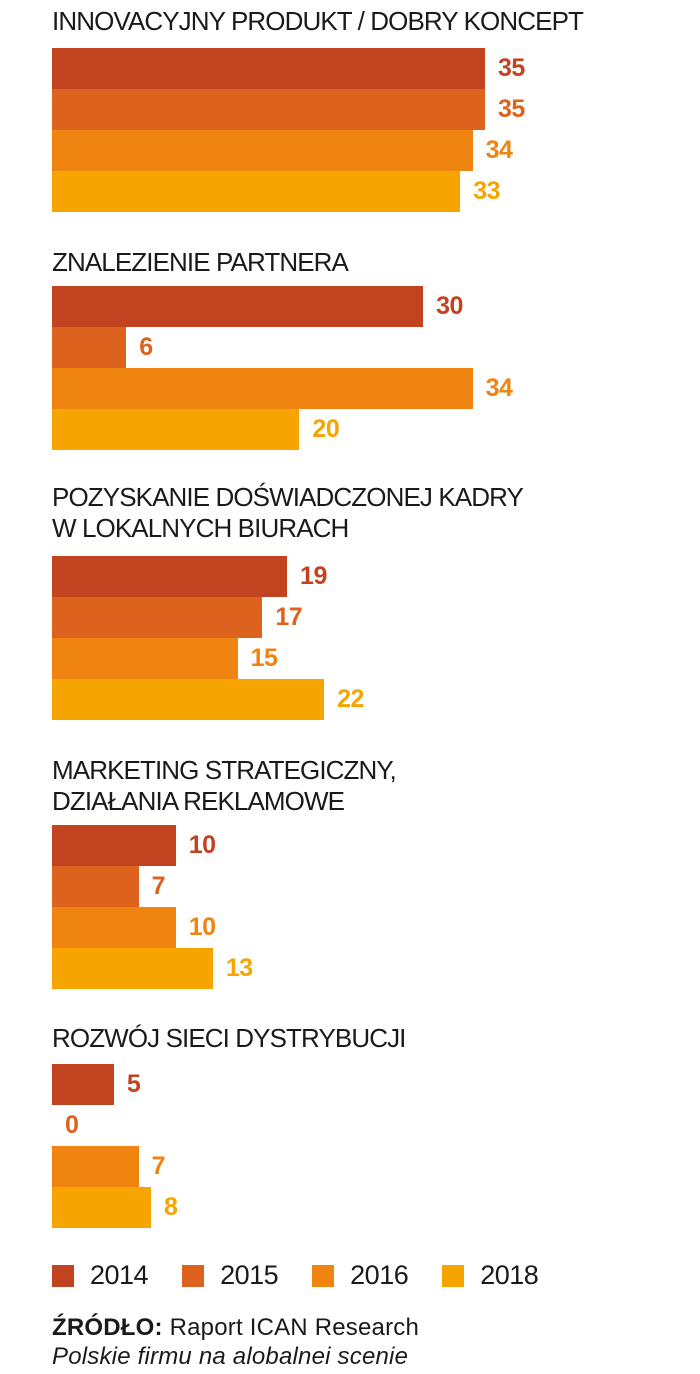 The image size is (700, 1374). I want to click on data-label: 5, so click(133, 1084).